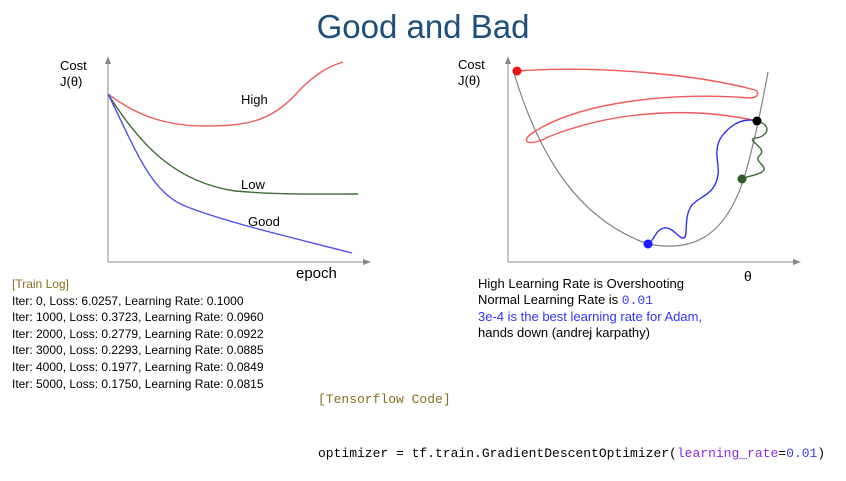 The image size is (846, 481). I want to click on note-normal-rate: Normal Learning Rate is 0.01, so click(590, 300).